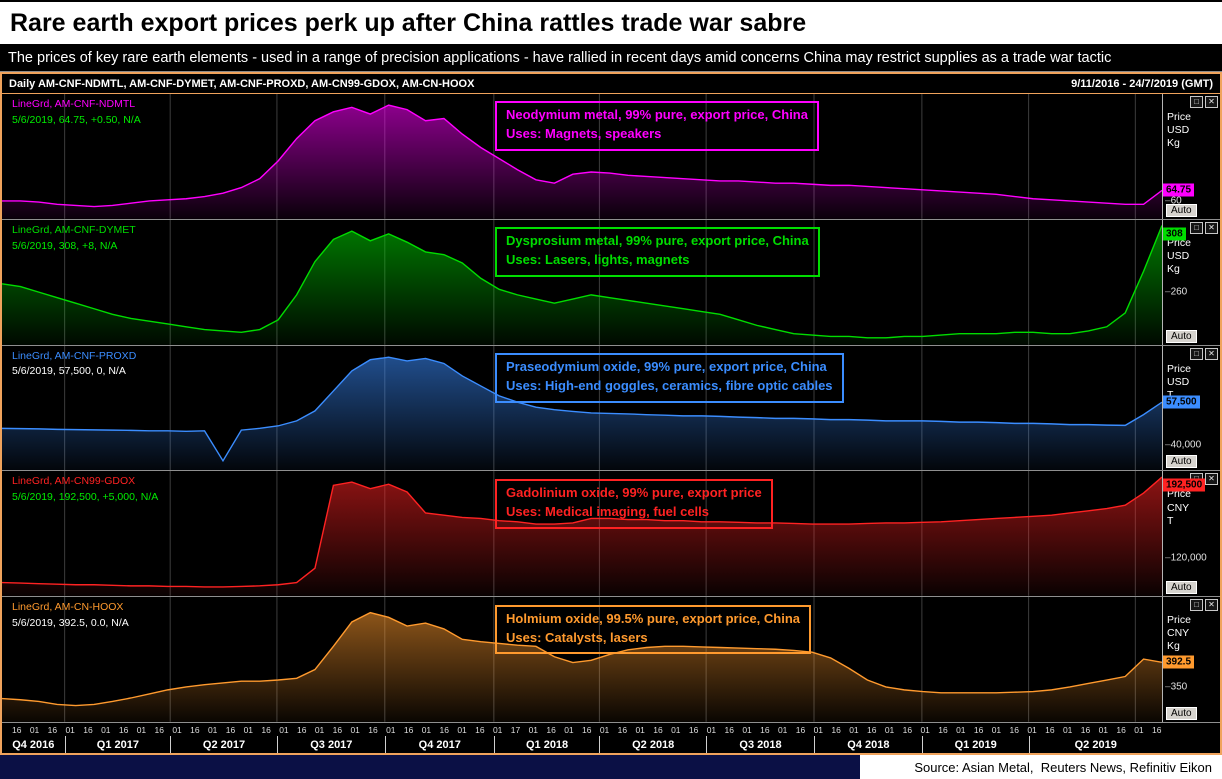 This screenshot has height=779, width=1222. Describe the element at coordinates (1191, 282) in the screenshot. I see `price-axis: □ ✕ Price USD Kg 308 260 Auto` at that location.